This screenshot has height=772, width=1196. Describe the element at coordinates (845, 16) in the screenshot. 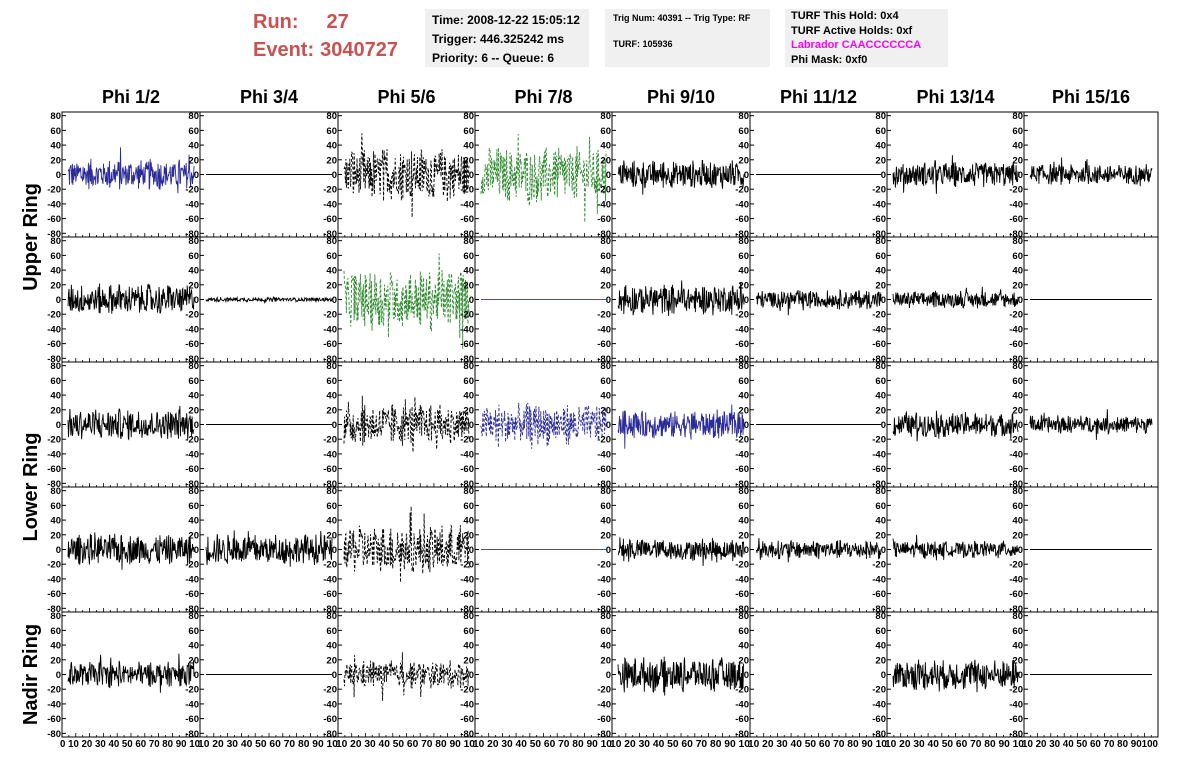

I see `turf-this-hold-text: TURF This Hold: 0x4` at that location.